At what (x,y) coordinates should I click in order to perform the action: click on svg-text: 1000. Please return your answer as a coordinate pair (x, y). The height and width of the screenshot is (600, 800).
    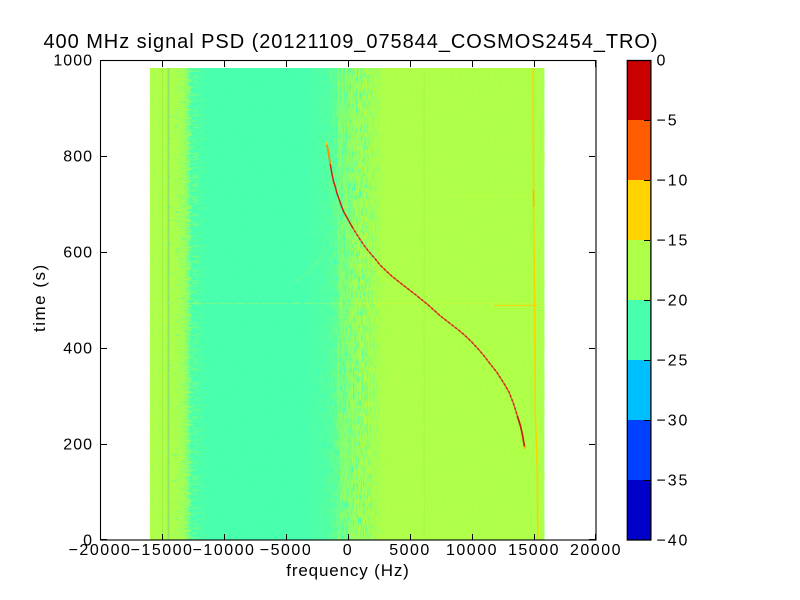
    Looking at the image, I should click on (73, 61).